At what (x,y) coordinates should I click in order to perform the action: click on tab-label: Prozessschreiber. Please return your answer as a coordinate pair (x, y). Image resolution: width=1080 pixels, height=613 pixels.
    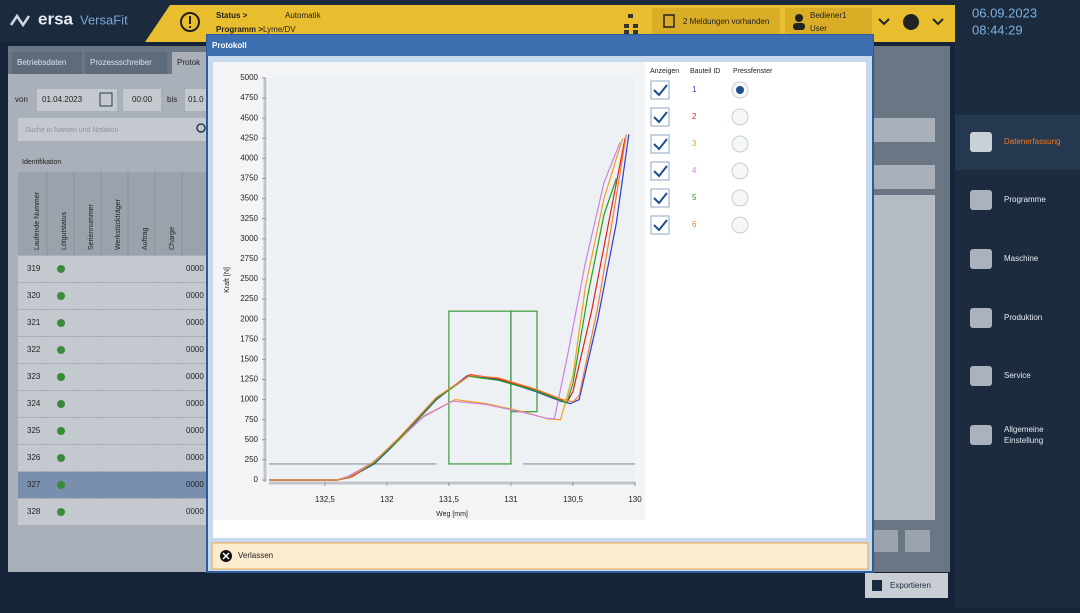
    Looking at the image, I should click on (121, 62).